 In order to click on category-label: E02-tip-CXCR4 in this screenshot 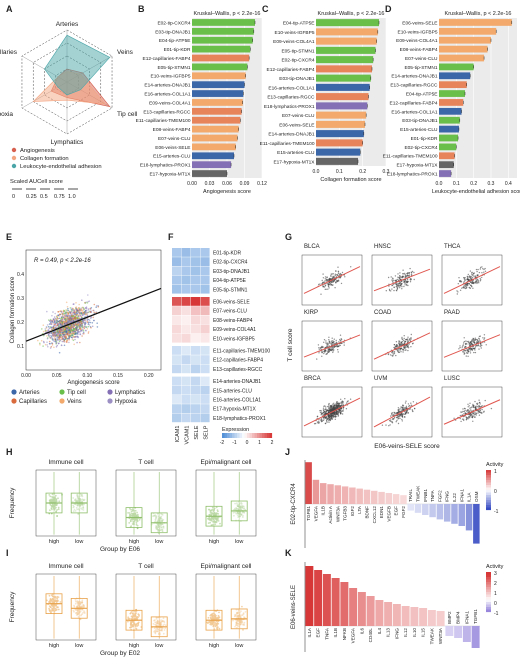, I will do `click(420, 148)`.